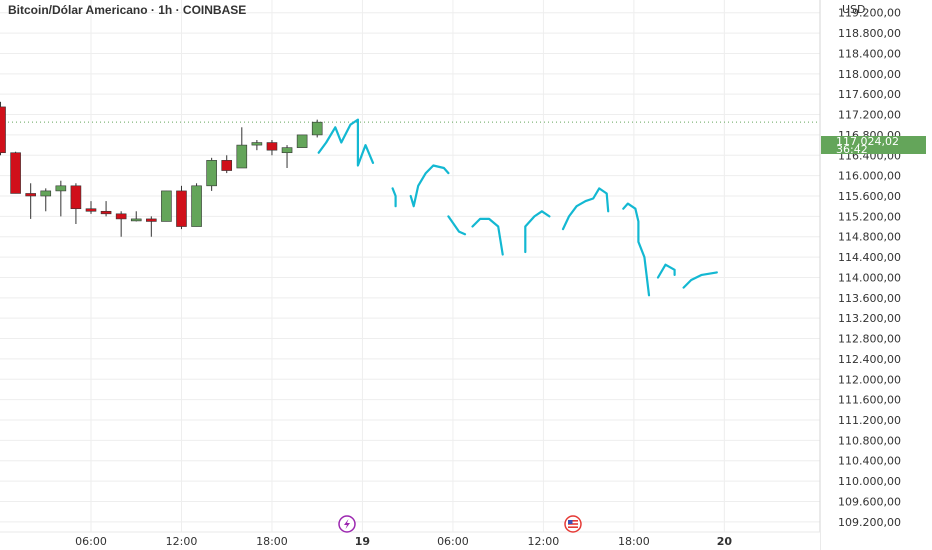 Image resolution: width=932 pixels, height=550 pixels. Describe the element at coordinates (347, 524) in the screenshot. I see `lightning-icon` at that location.